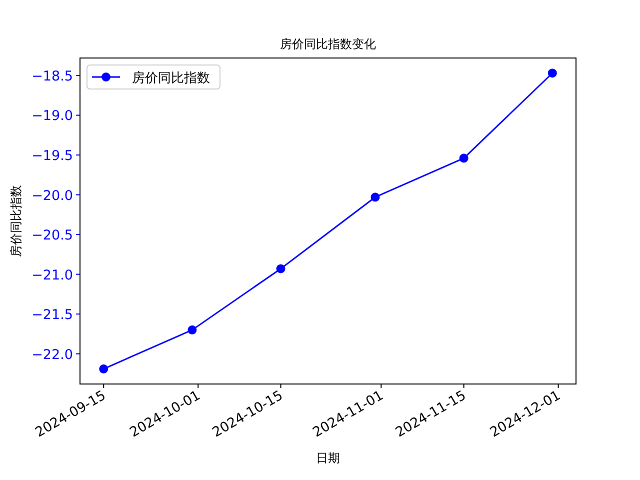 The width and height of the screenshot is (640, 480). I want to click on y-tick-label: −19.0, so click(52, 116).